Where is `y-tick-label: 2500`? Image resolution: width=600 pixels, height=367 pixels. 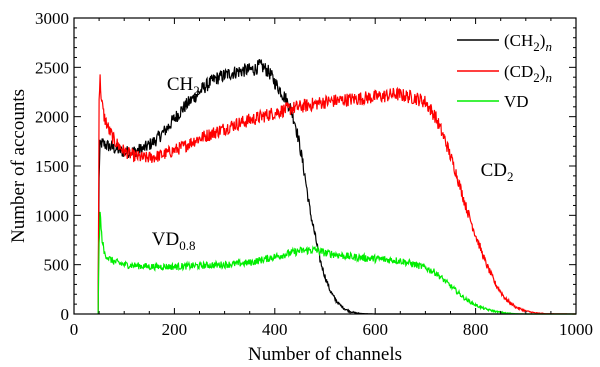
y-tick-label: 2500 is located at coordinates (52, 67).